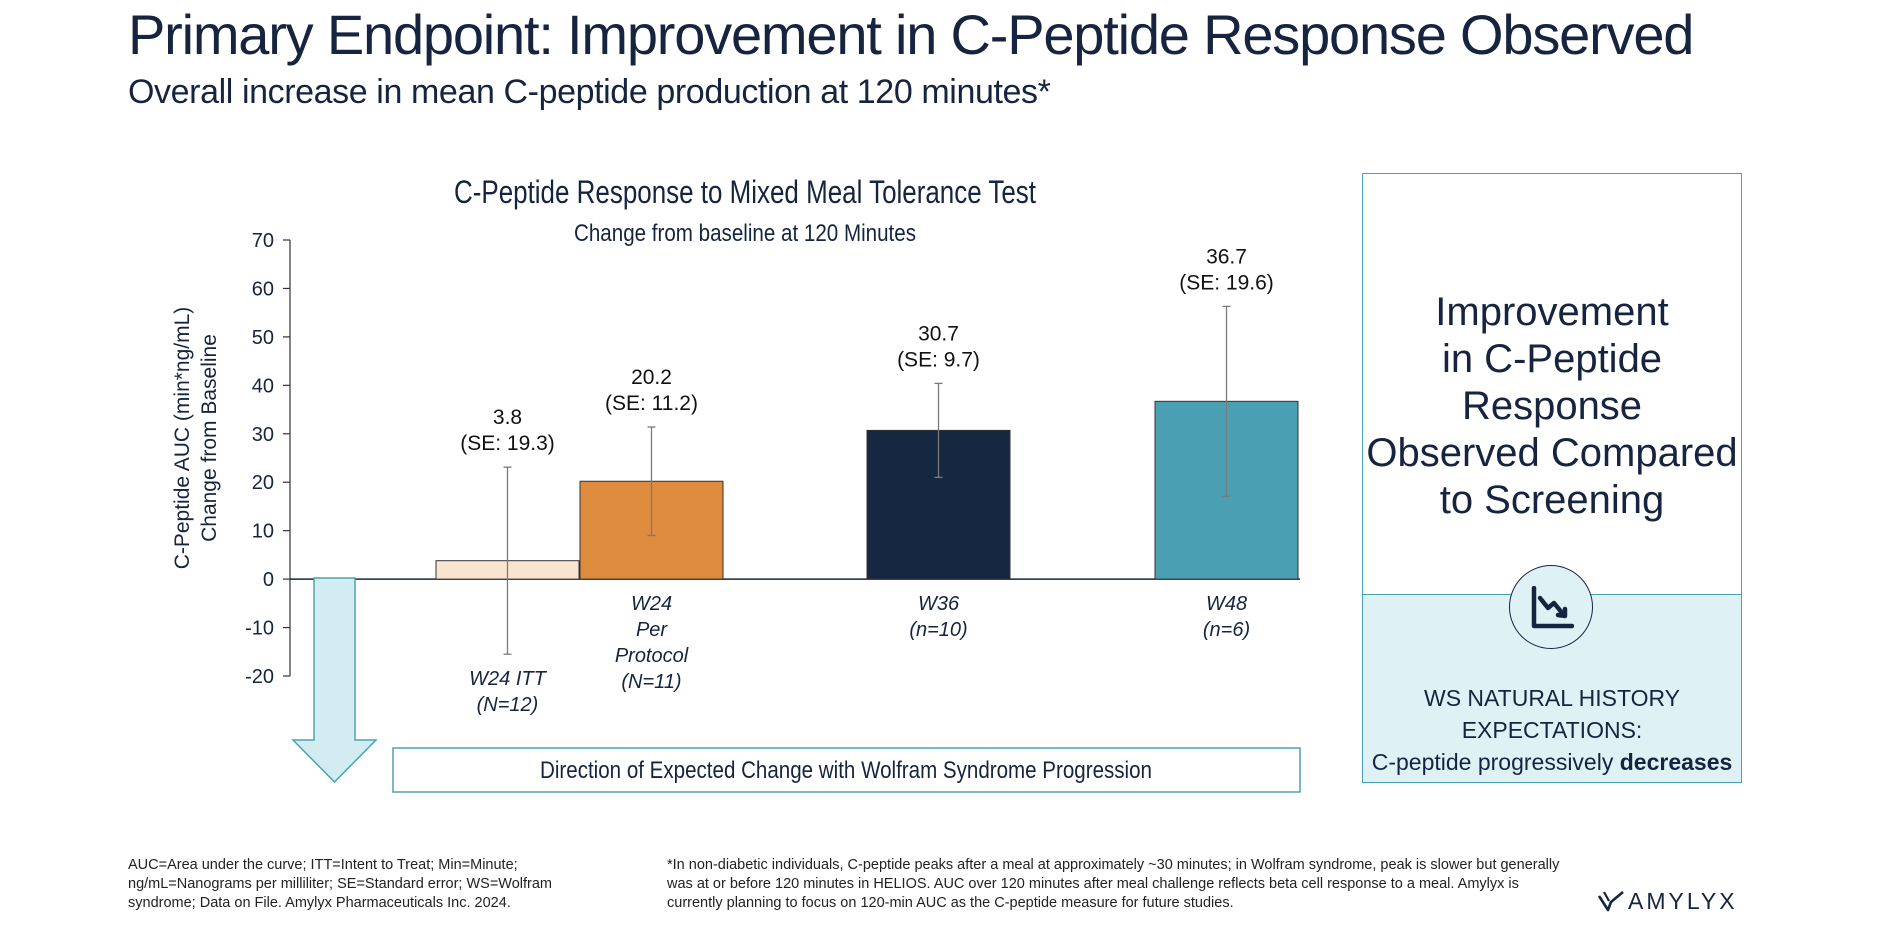  Describe the element at coordinates (1552, 500) in the screenshot. I see `callout-heading-line: to Screening` at that location.